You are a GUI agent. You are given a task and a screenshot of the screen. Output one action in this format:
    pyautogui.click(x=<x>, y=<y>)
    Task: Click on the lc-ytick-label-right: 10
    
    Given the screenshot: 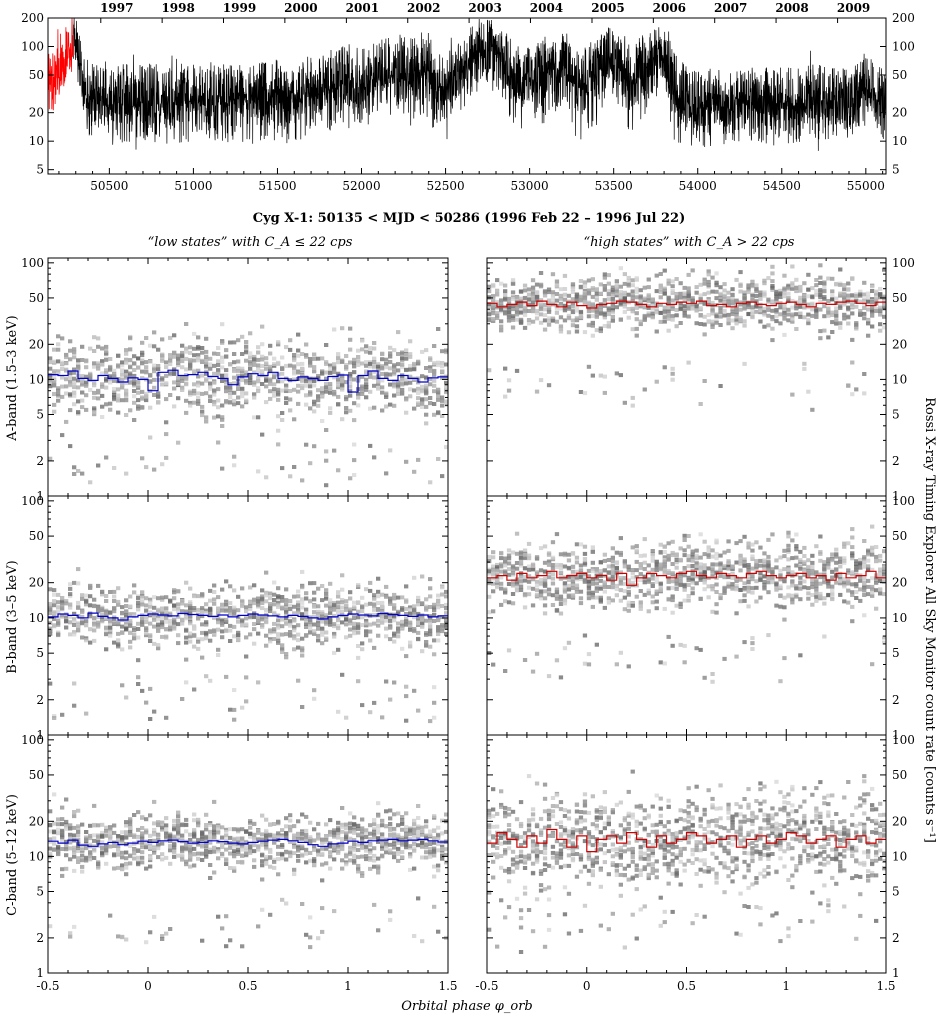 What is the action you would take?
    pyautogui.click(x=899, y=141)
    